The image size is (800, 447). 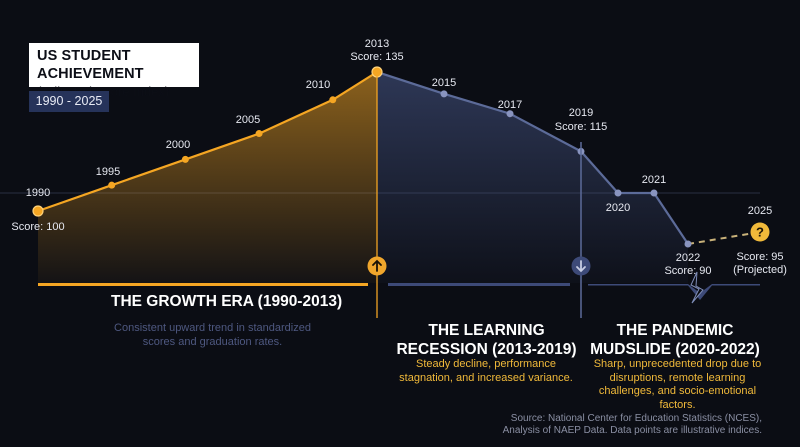 I want to click on recession-era-bar, so click(x=479, y=284).